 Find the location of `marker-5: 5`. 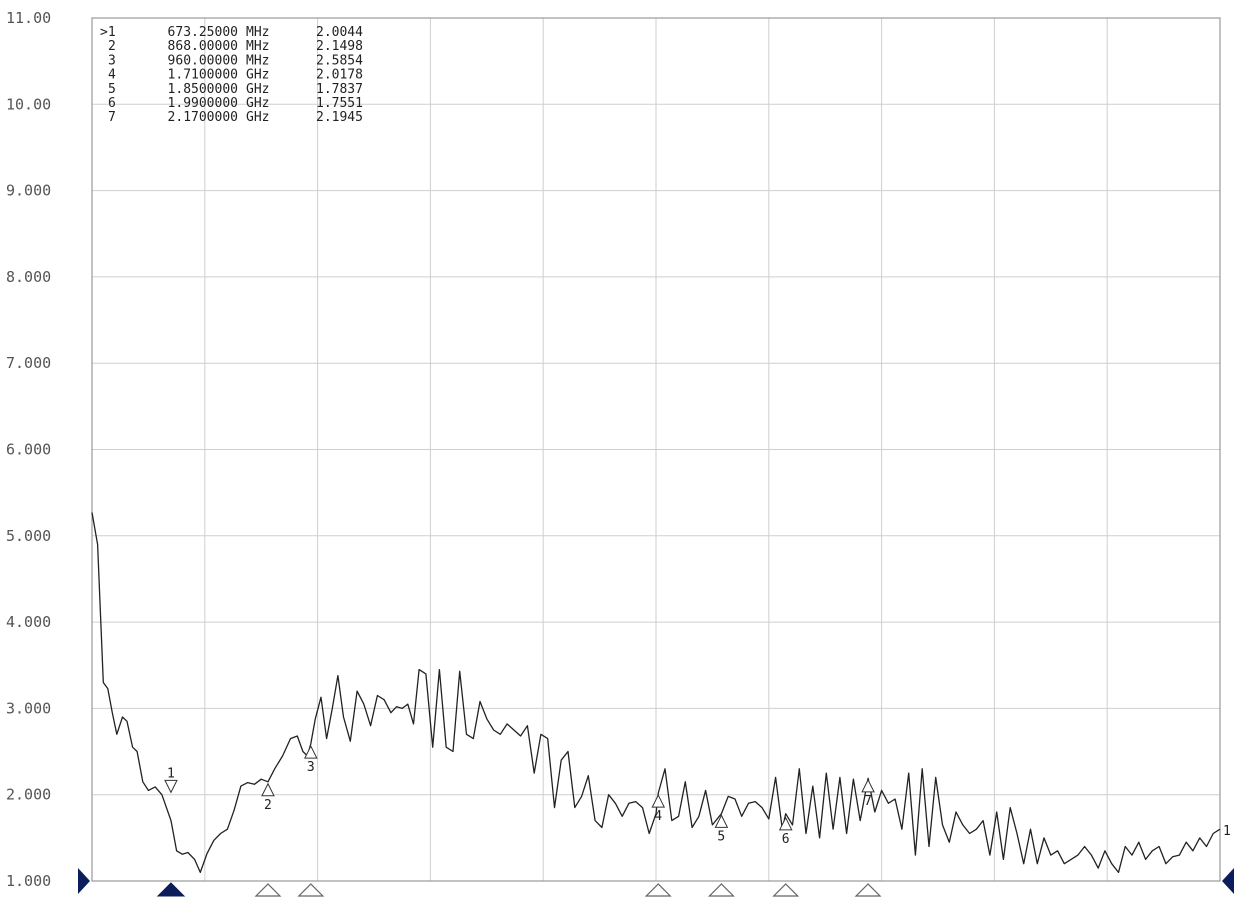

marker-5: 5 is located at coordinates (721, 829).